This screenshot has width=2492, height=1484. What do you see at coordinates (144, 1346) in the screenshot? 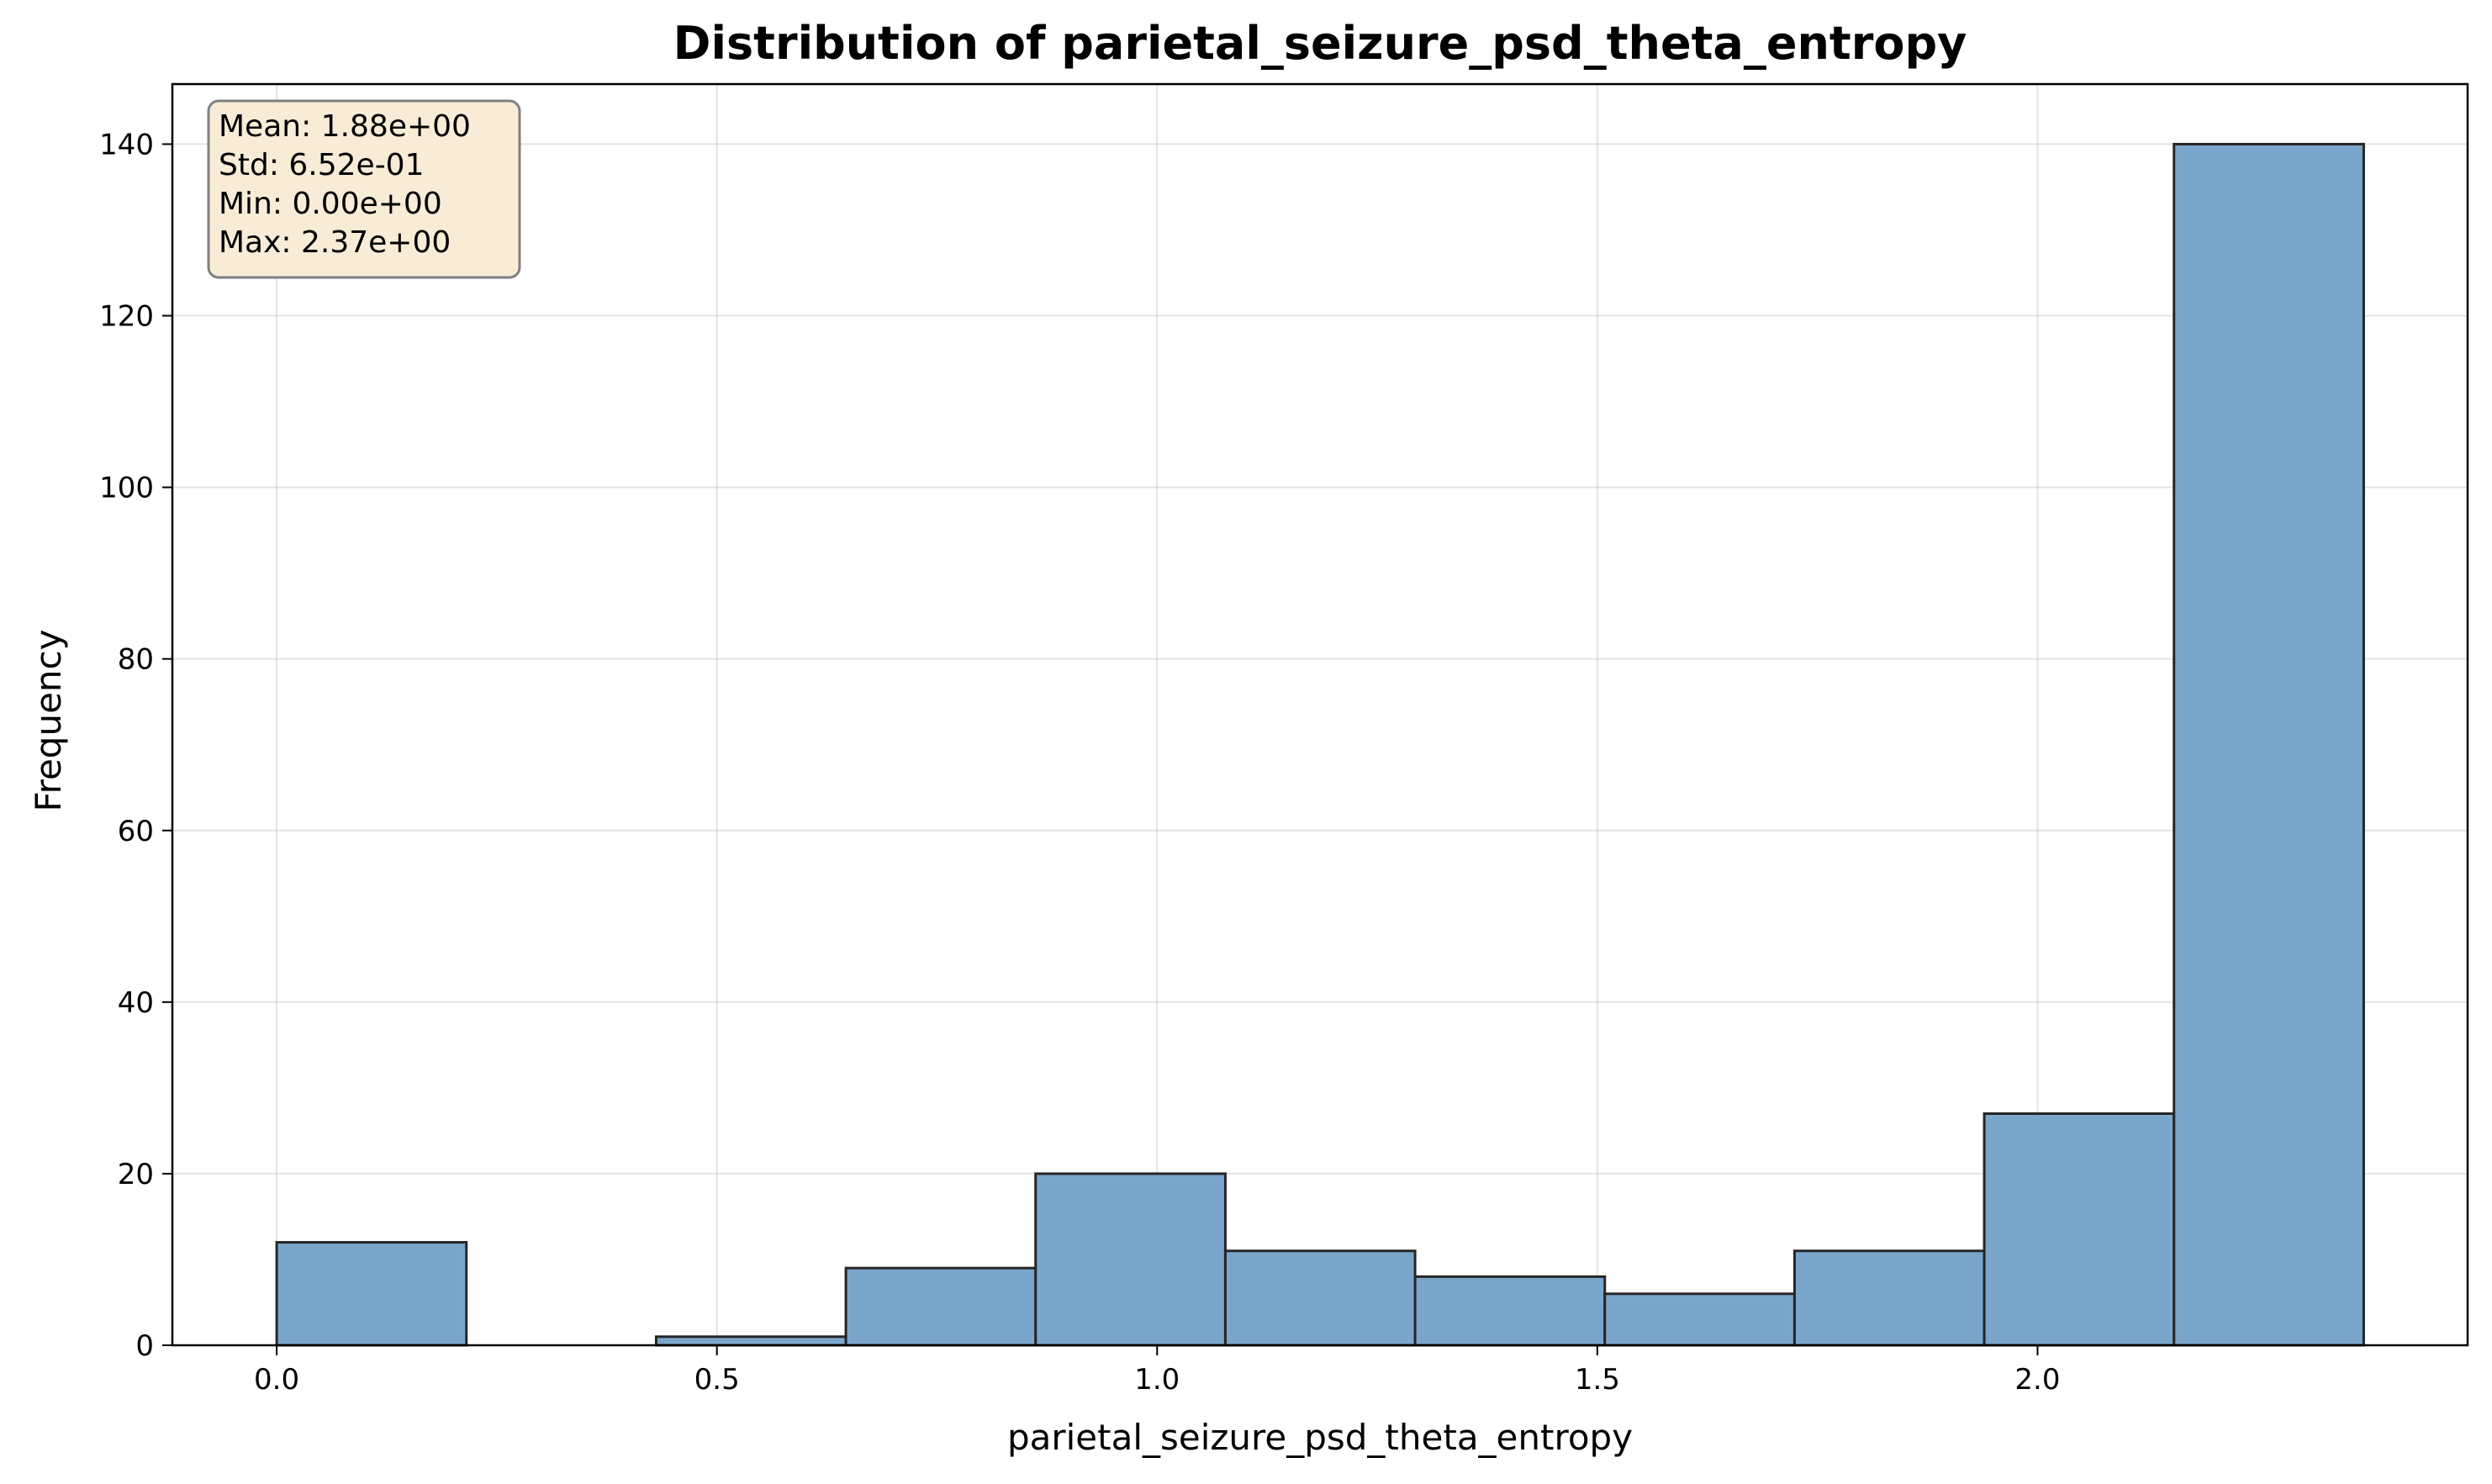
I see `y-tick-label: 0` at bounding box center [144, 1346].